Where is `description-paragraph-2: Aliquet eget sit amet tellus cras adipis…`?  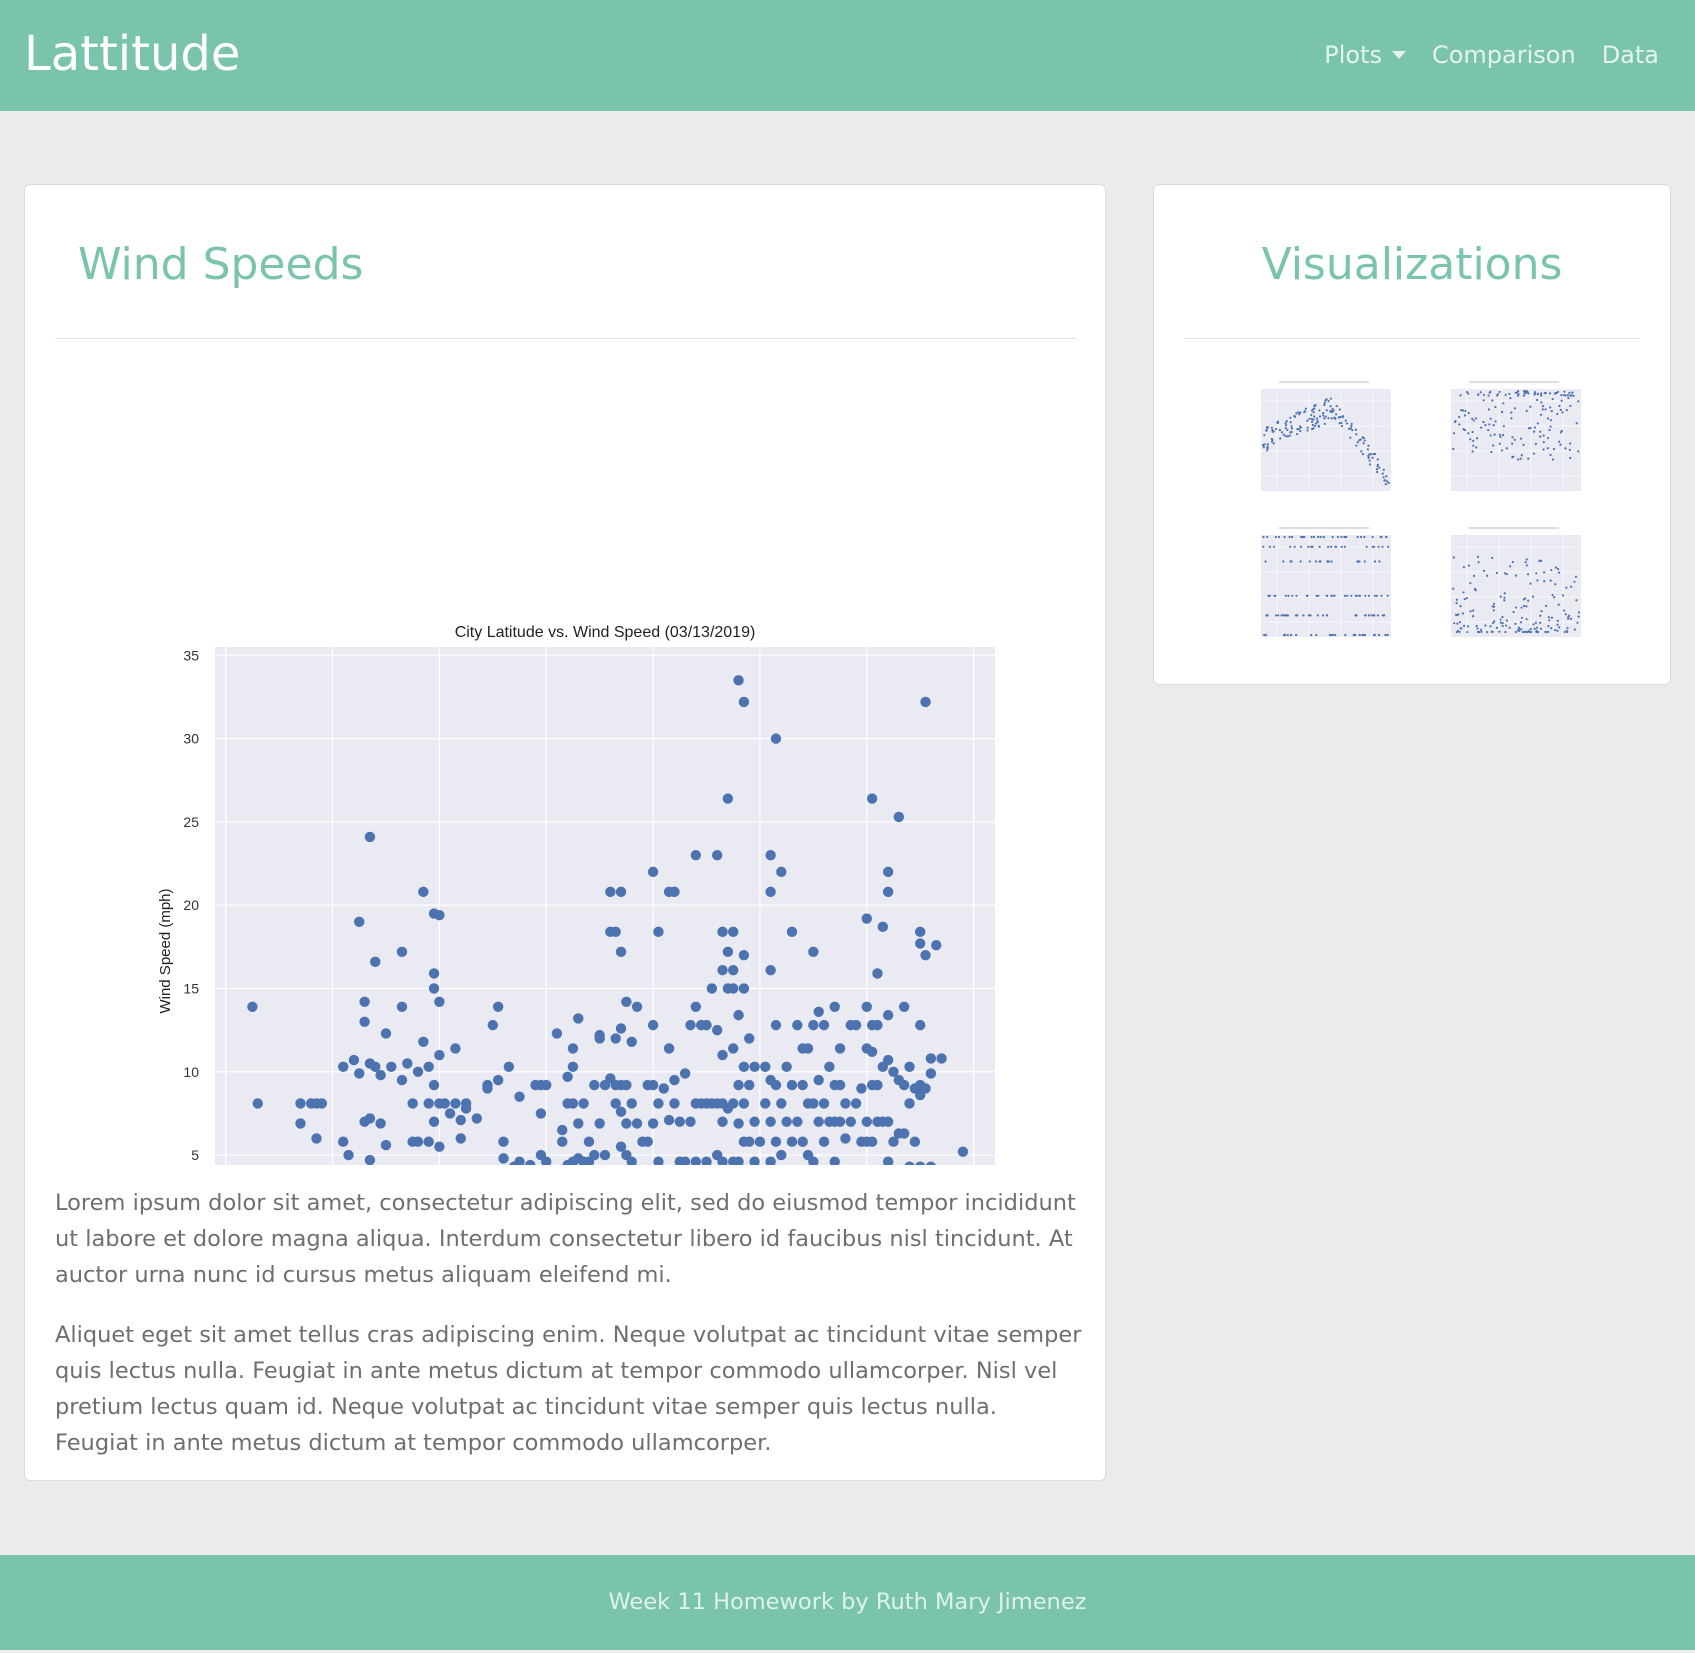
description-paragraph-2: Aliquet eget sit amet tellus cras adipis… is located at coordinates (568, 1389).